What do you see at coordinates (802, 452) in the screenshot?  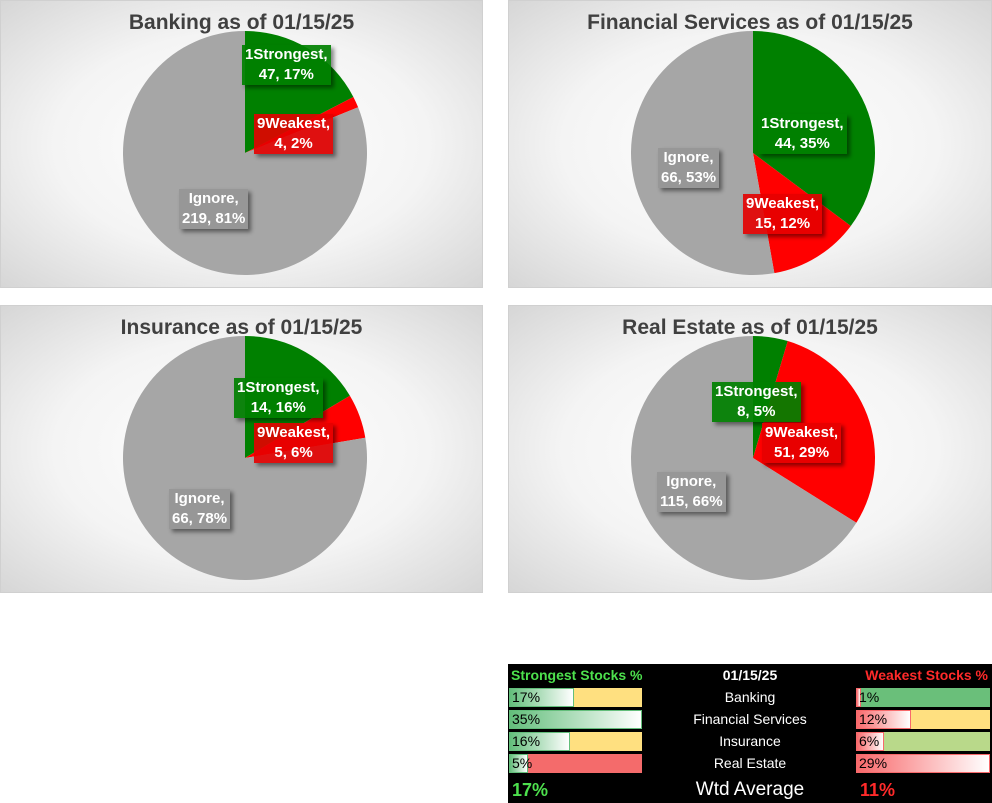 I see `slice-value: 51, 29%` at bounding box center [802, 452].